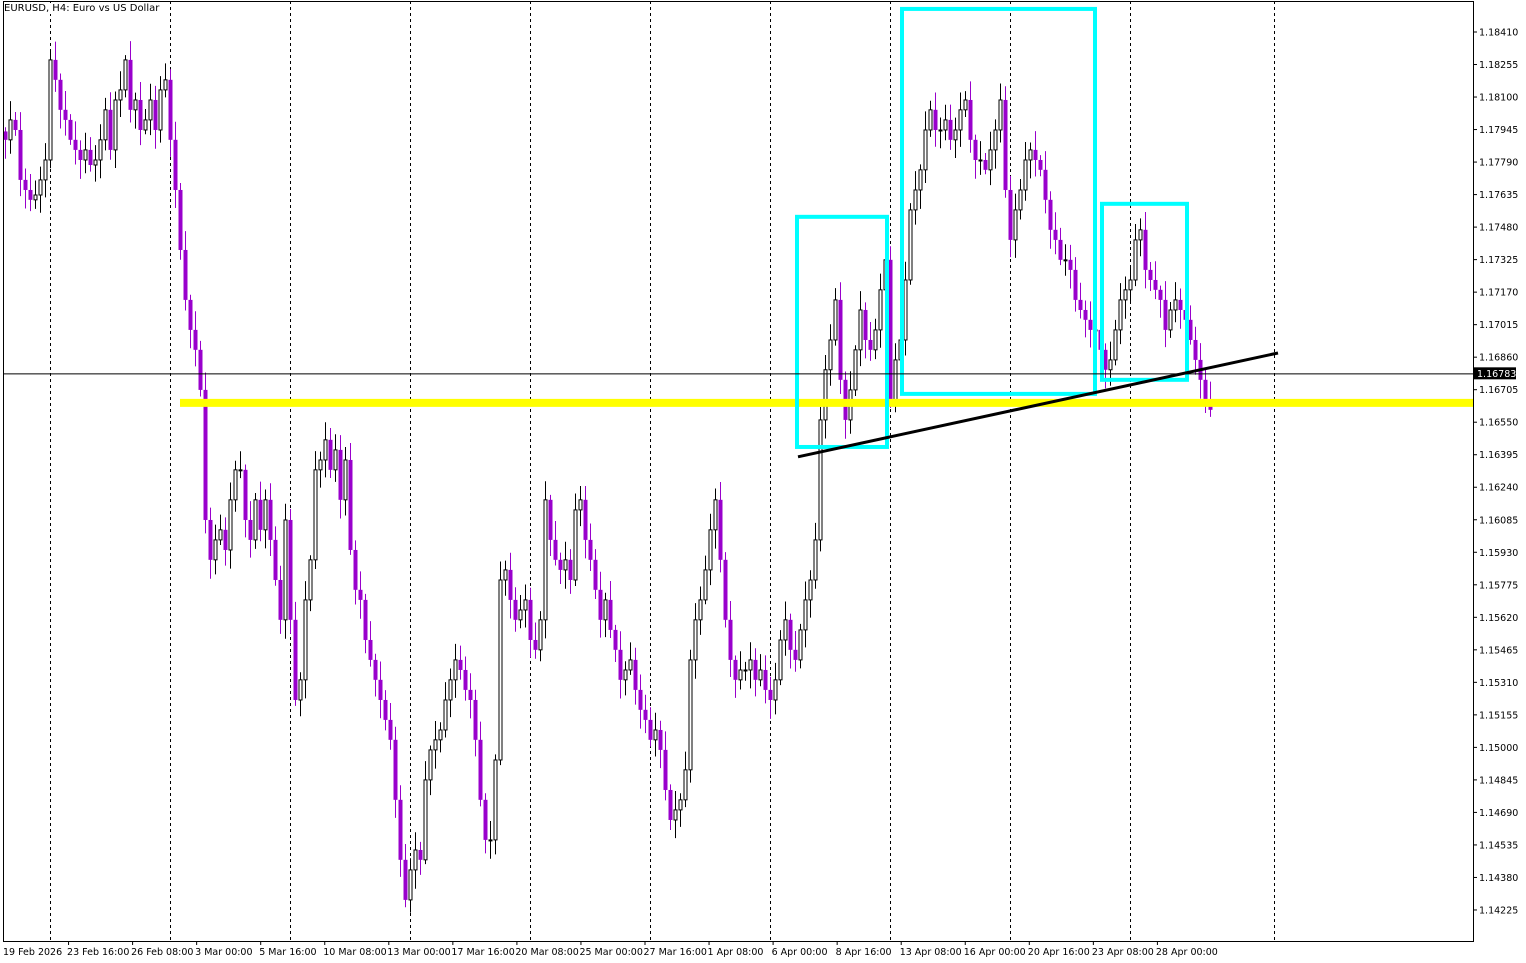  What do you see at coordinates (1498, 293) in the screenshot?
I see `price-label: 1.17170` at bounding box center [1498, 293].